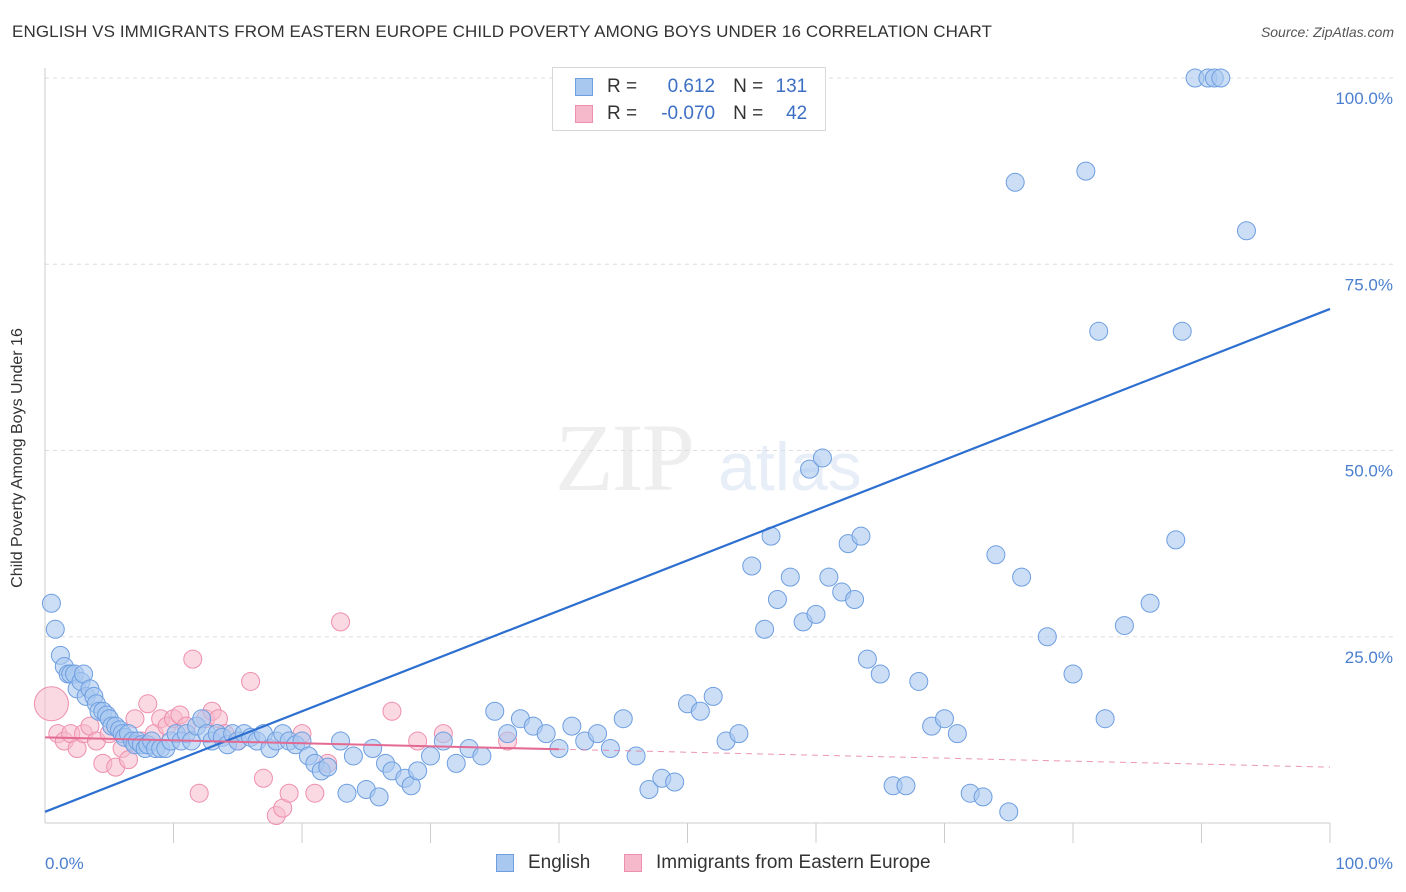  I want to click on source-label: Source: ZipAtlas.com, so click(1327, 32).